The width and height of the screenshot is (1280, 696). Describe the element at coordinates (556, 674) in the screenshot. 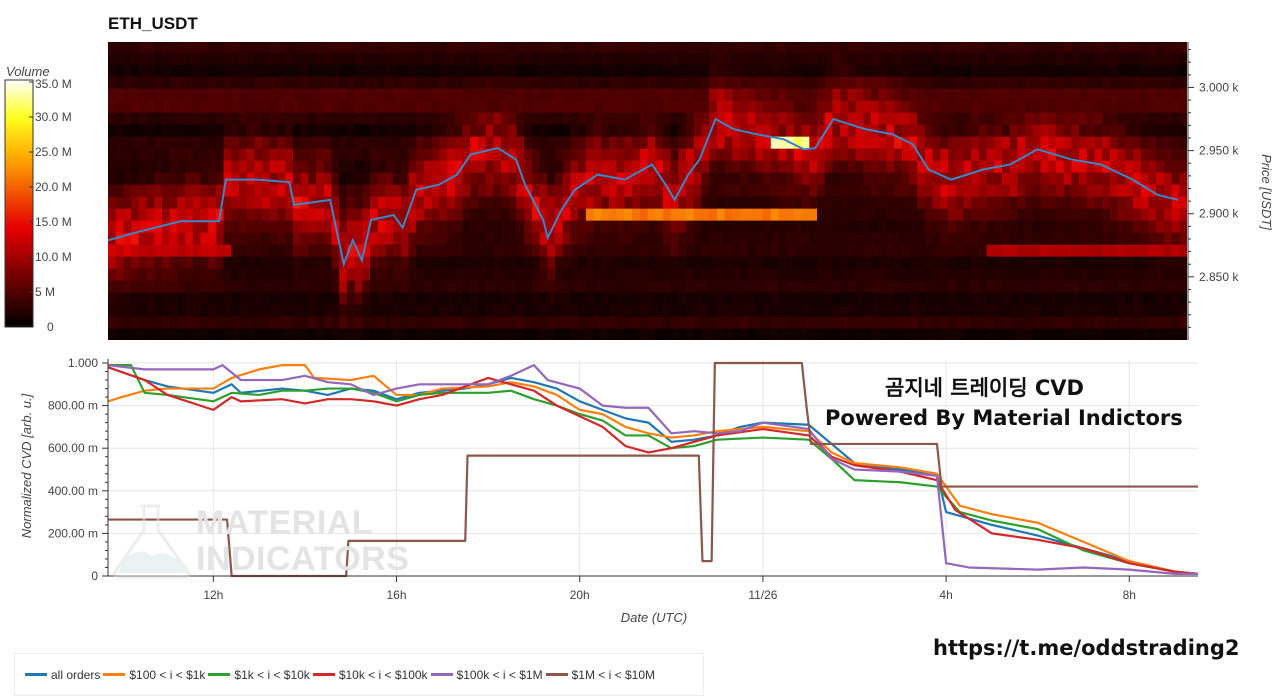

I see `legend-swatch` at that location.